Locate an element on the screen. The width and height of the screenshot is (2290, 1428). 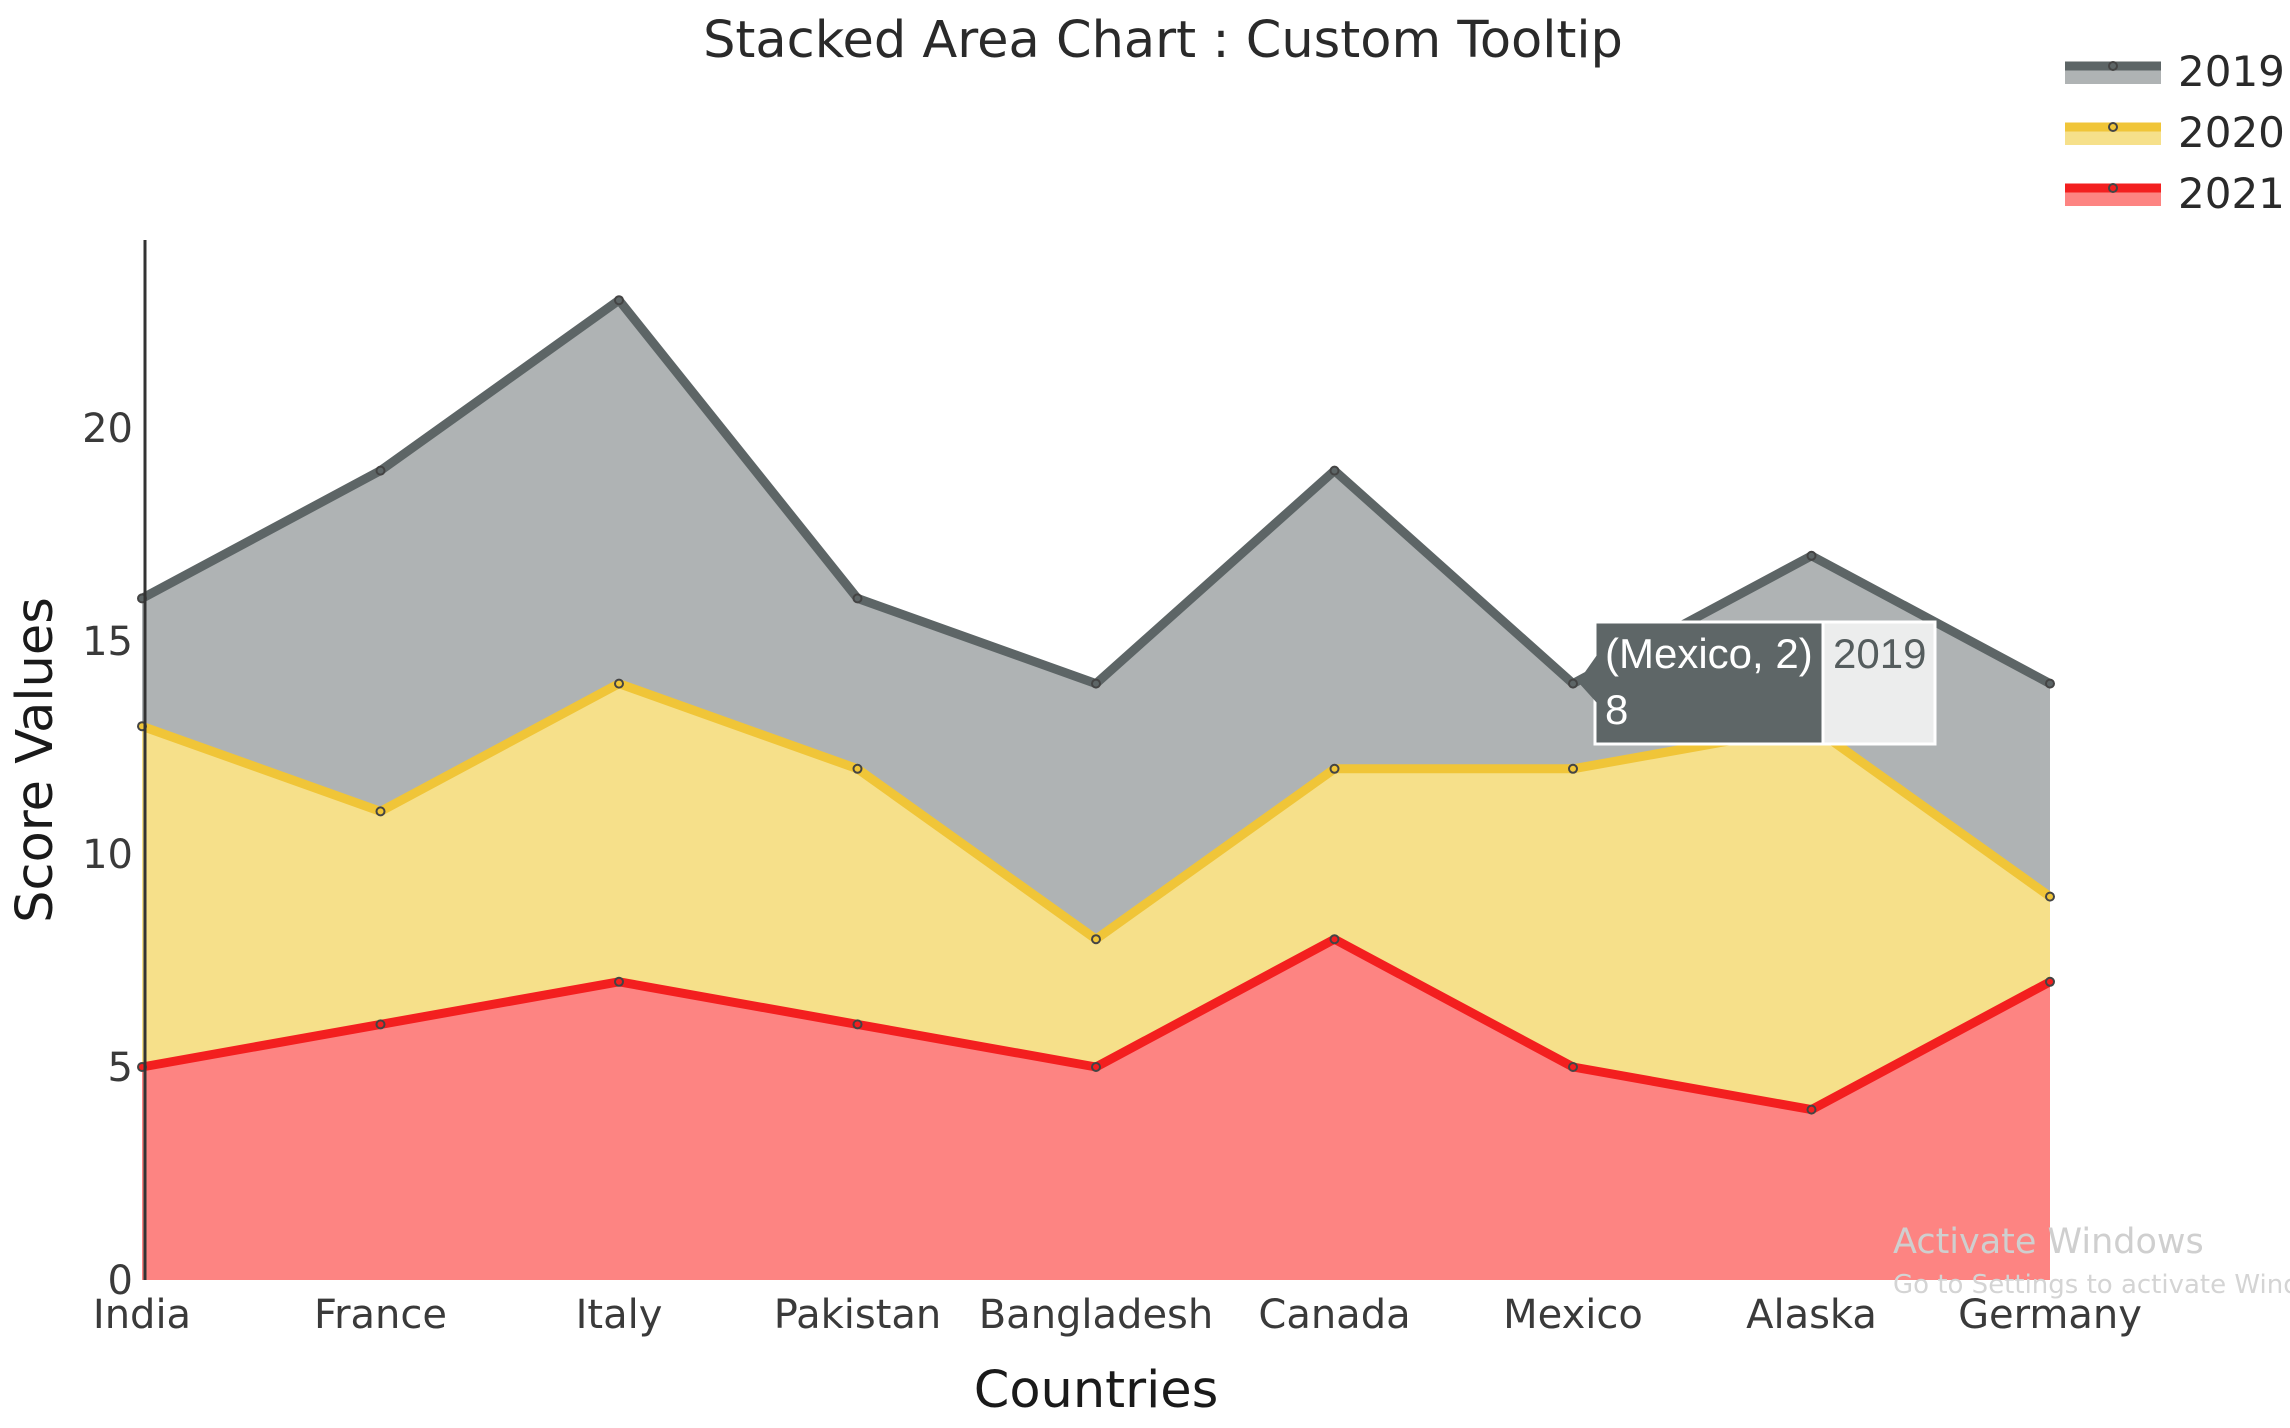
data-point-2021-pakistan is located at coordinates (857, 1024).